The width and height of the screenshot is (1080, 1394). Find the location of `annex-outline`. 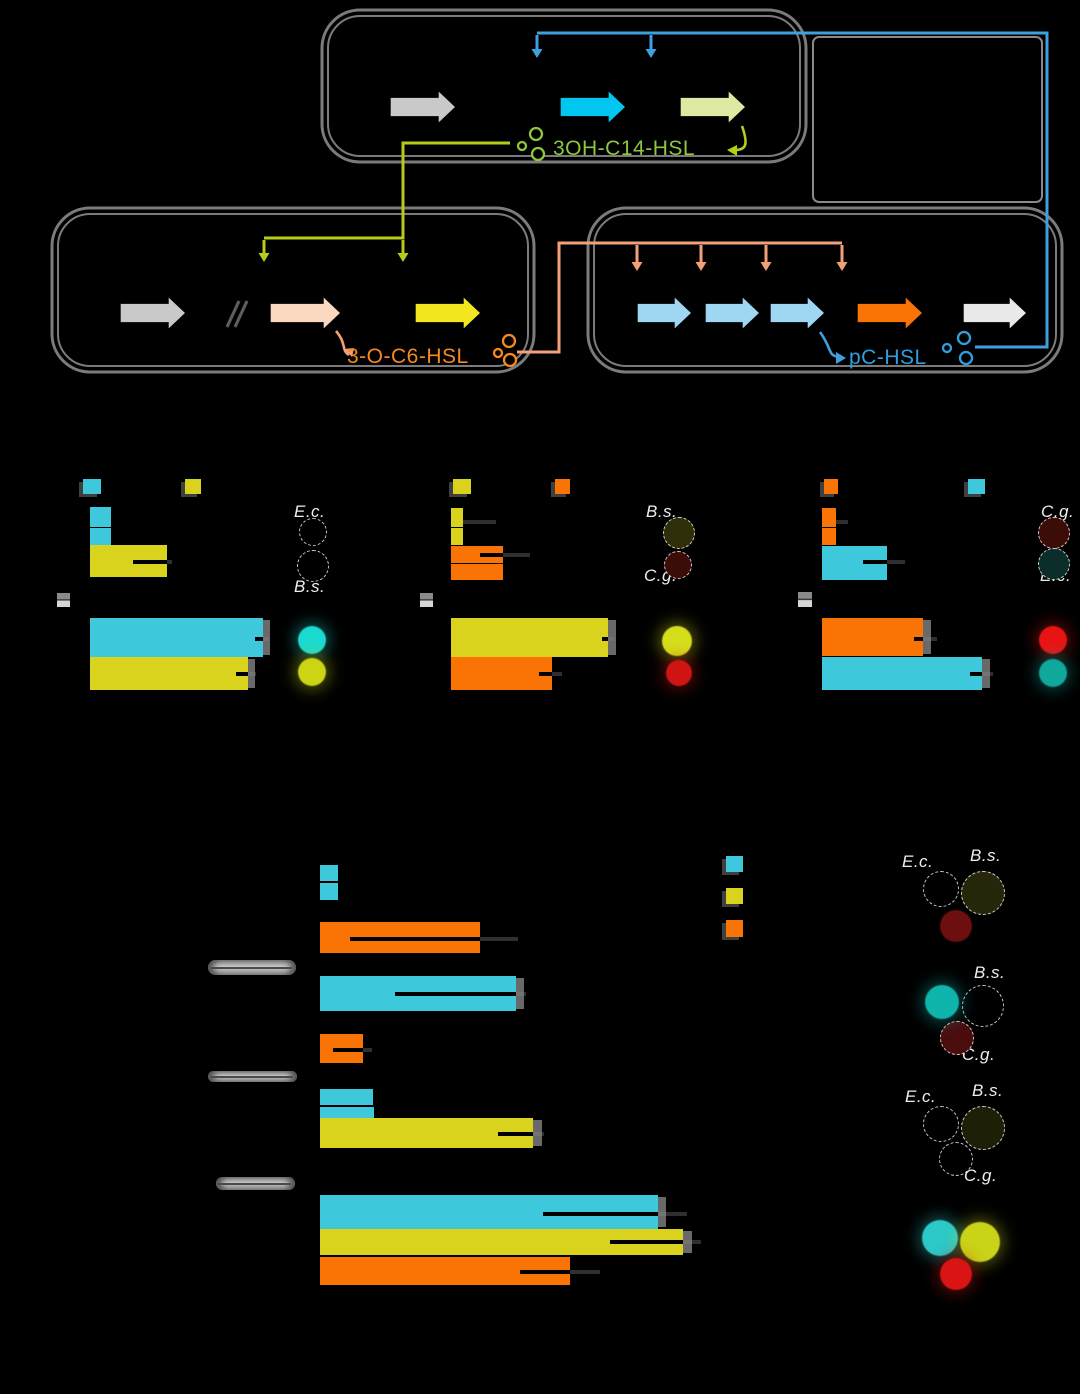

annex-outline is located at coordinates (927, 119).